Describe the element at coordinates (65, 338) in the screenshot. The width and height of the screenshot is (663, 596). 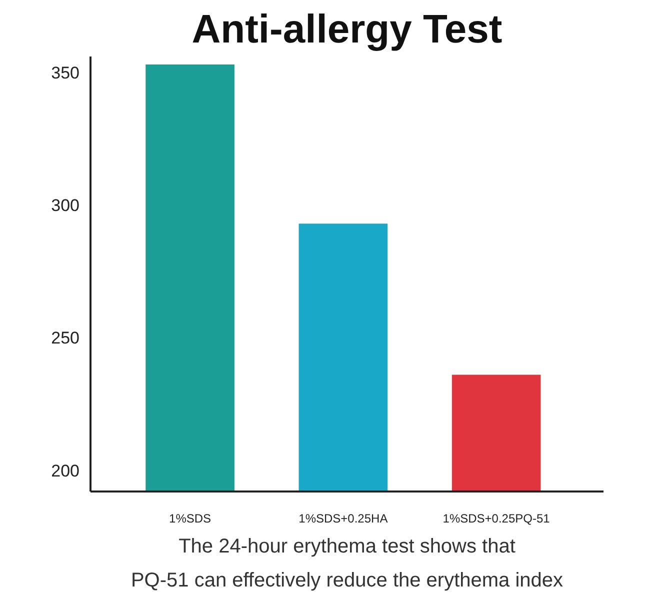
I see `y-tick-label: 250` at that location.